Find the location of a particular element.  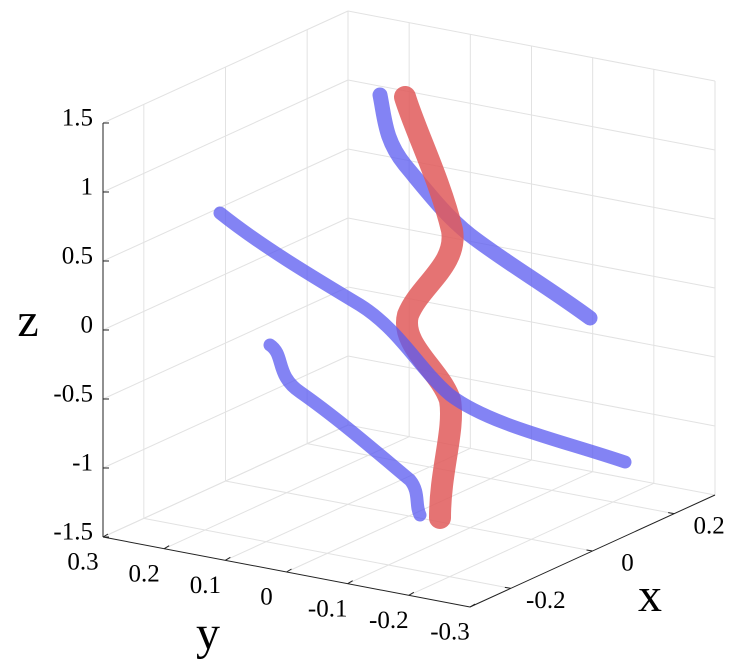

x-axis is located at coordinates (592, 551).